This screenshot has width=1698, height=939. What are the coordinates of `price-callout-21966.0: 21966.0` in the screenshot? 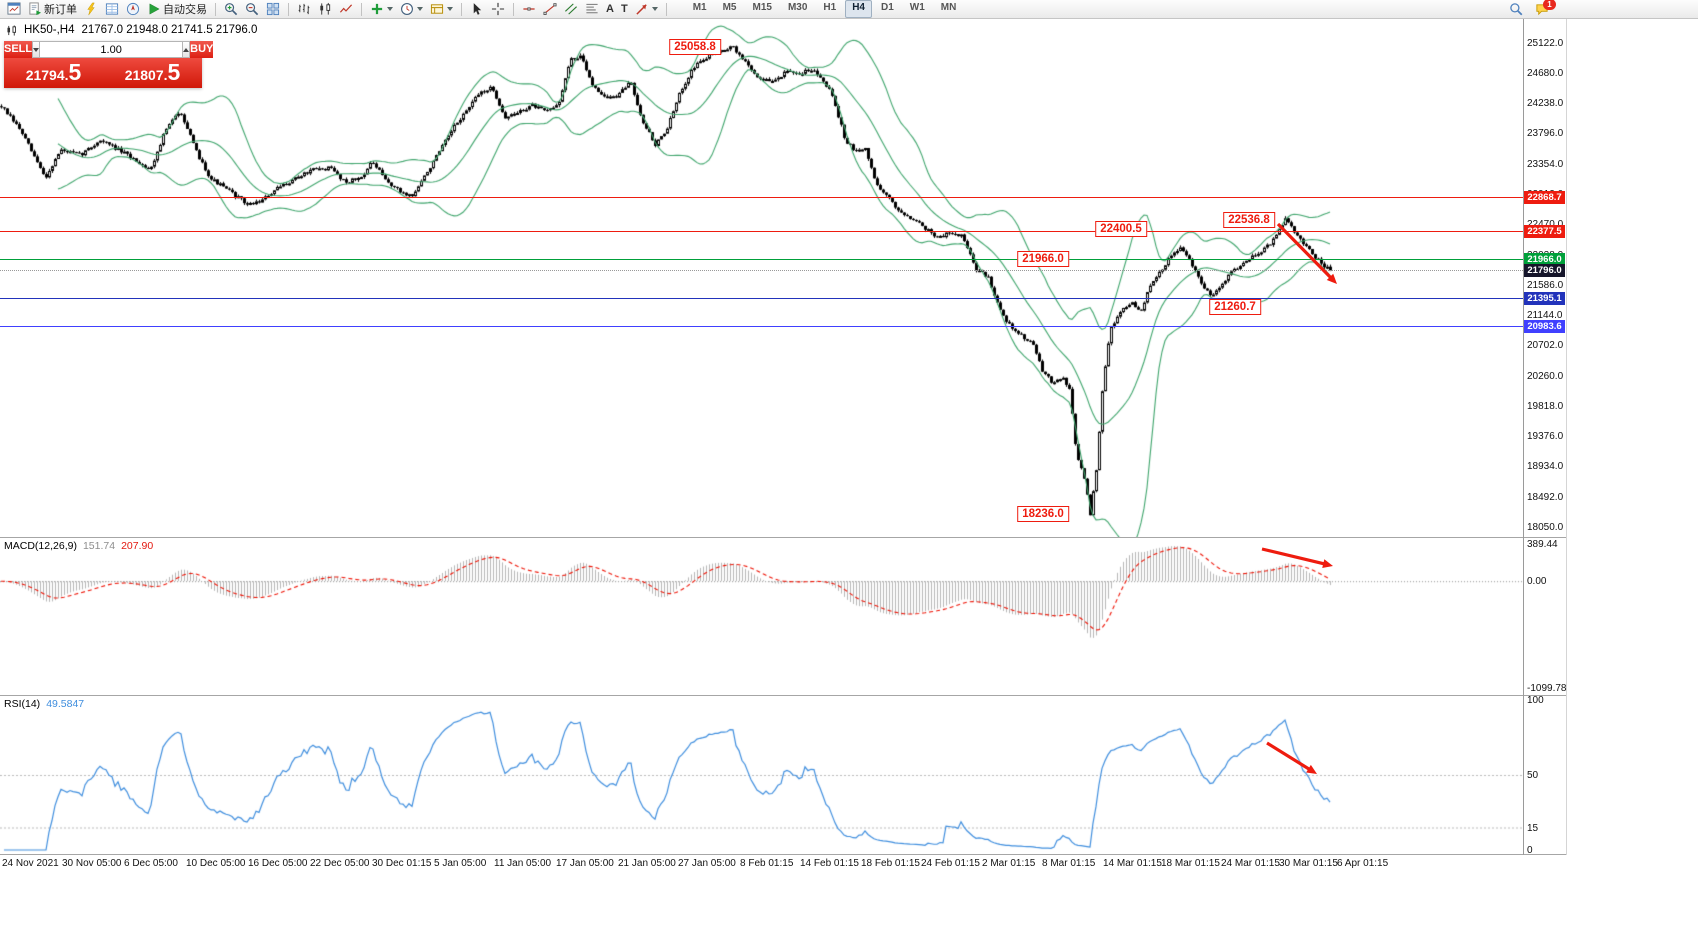 It's located at (1043, 258).